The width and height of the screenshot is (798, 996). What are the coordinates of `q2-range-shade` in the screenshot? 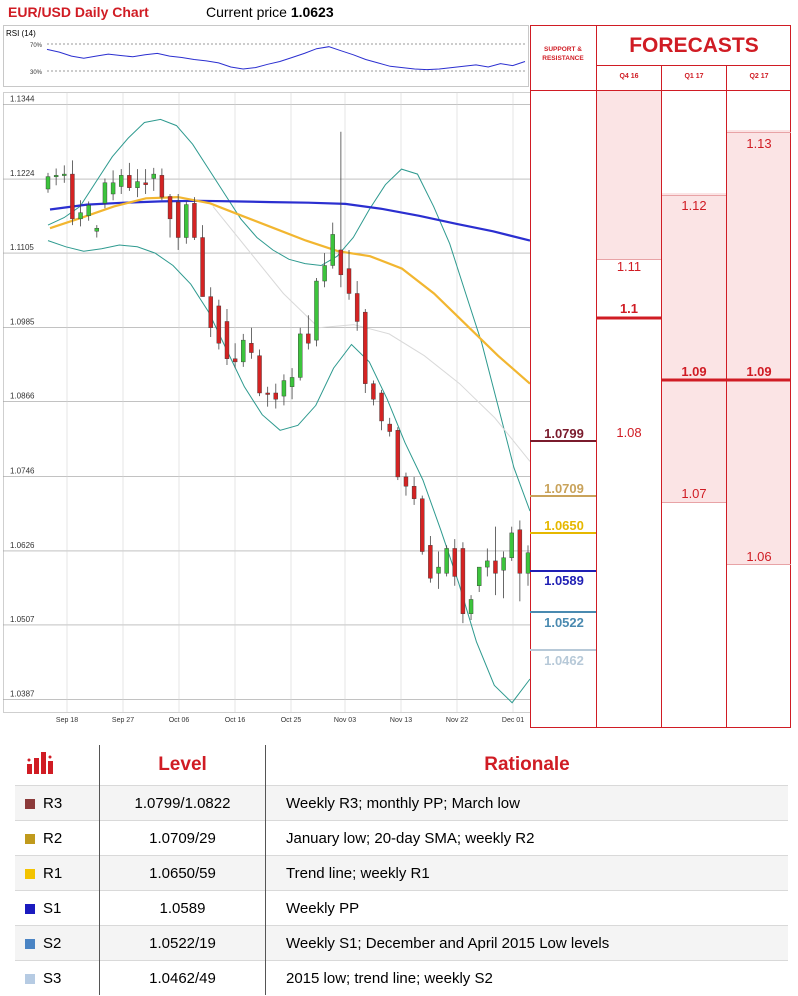 It's located at (759, 347).